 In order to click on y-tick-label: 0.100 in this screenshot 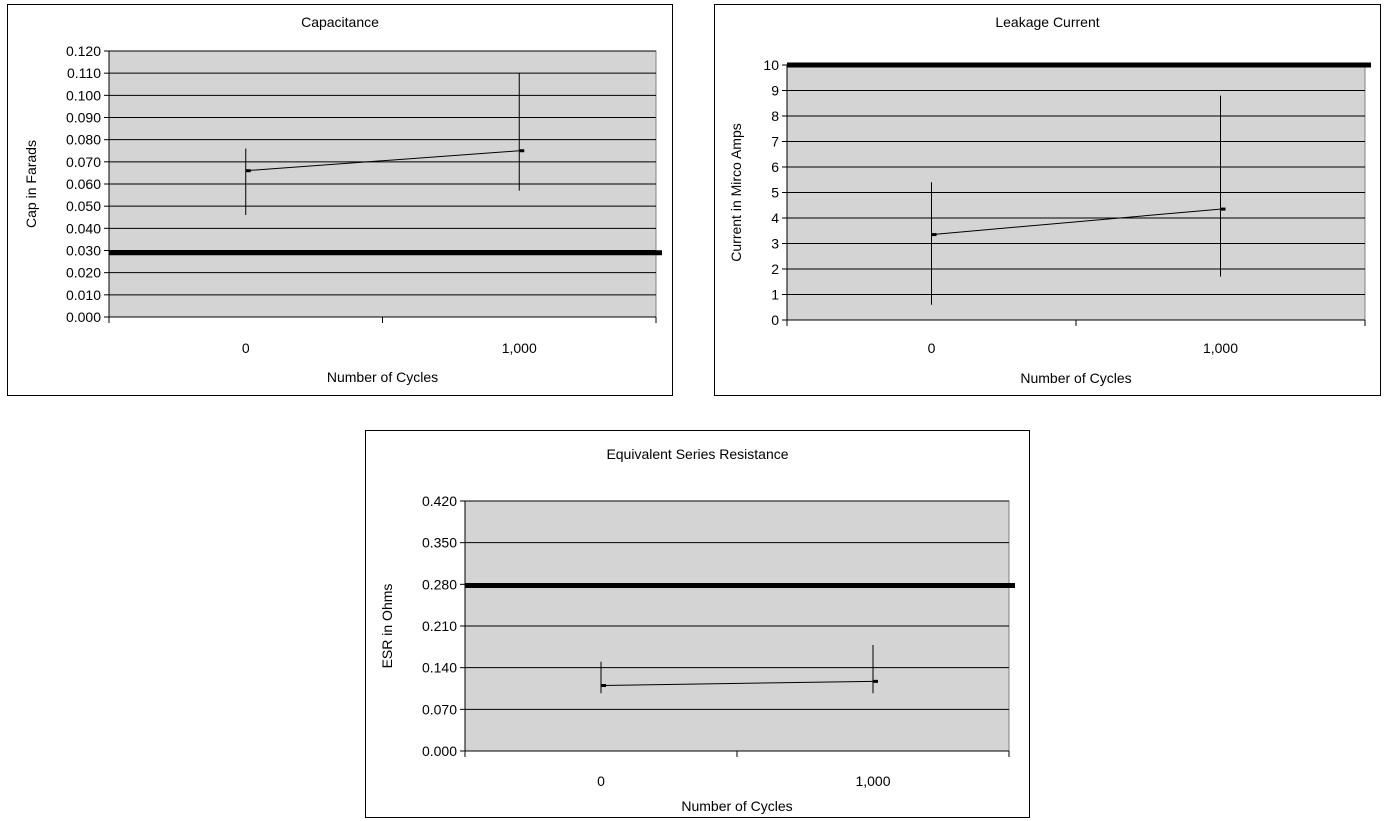, I will do `click(83, 95)`.